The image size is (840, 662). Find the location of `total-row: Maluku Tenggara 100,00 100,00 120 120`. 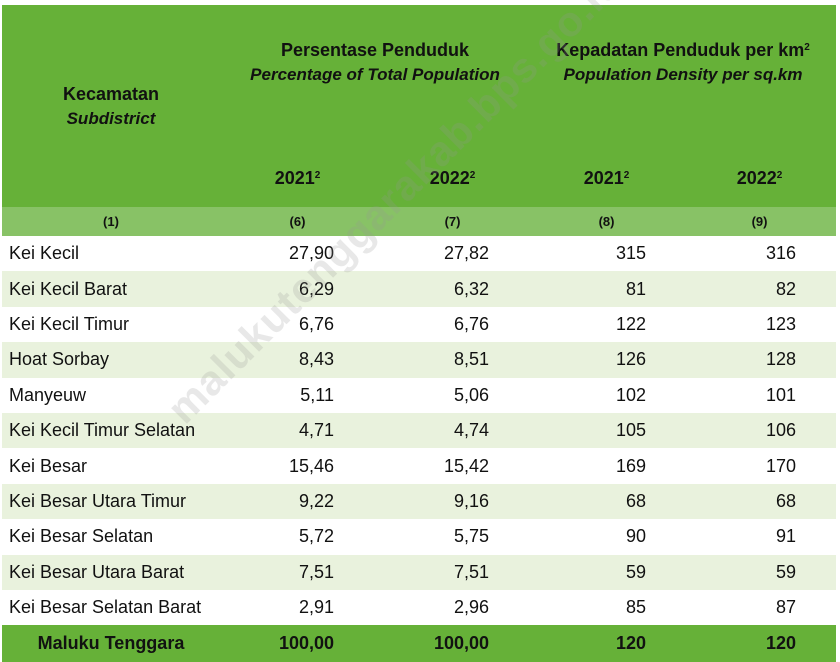

total-row: Maluku Tenggara 100,00 100,00 120 120 is located at coordinates (419, 643).